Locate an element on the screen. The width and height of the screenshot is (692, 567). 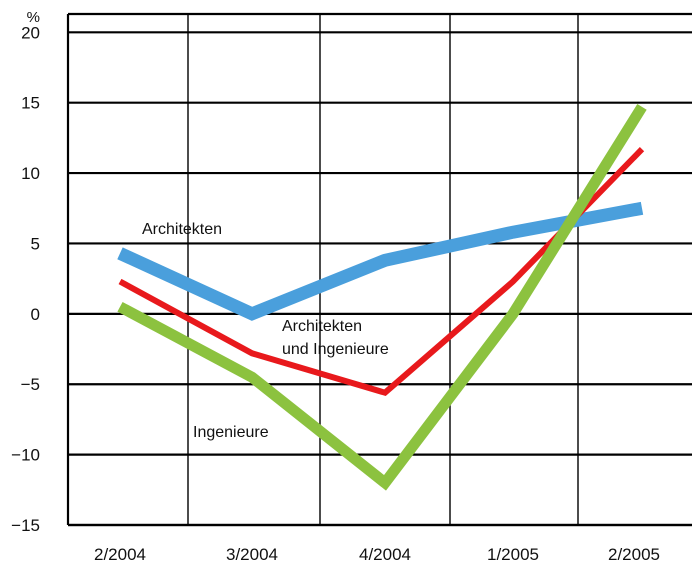
y-tick-label: −15 is located at coordinates (25, 525).